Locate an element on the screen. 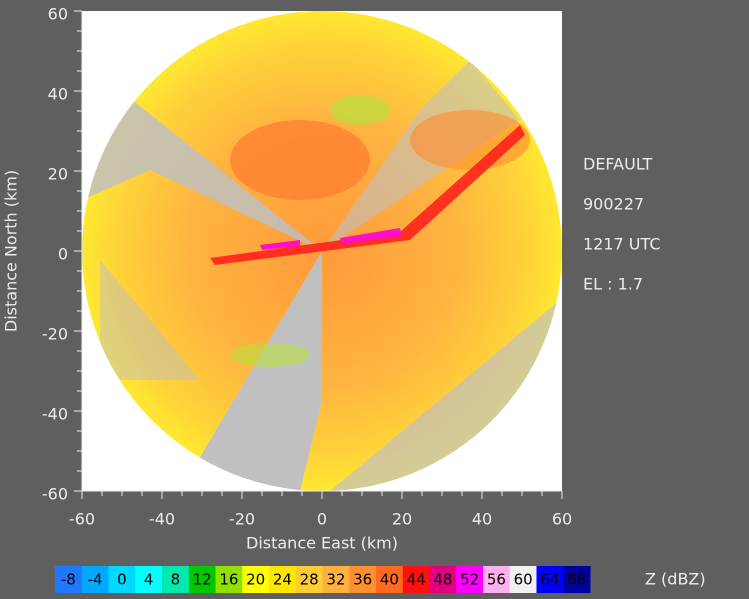 This screenshot has height=599, width=749. colorbar-tick-label: 52 is located at coordinates (469, 580).